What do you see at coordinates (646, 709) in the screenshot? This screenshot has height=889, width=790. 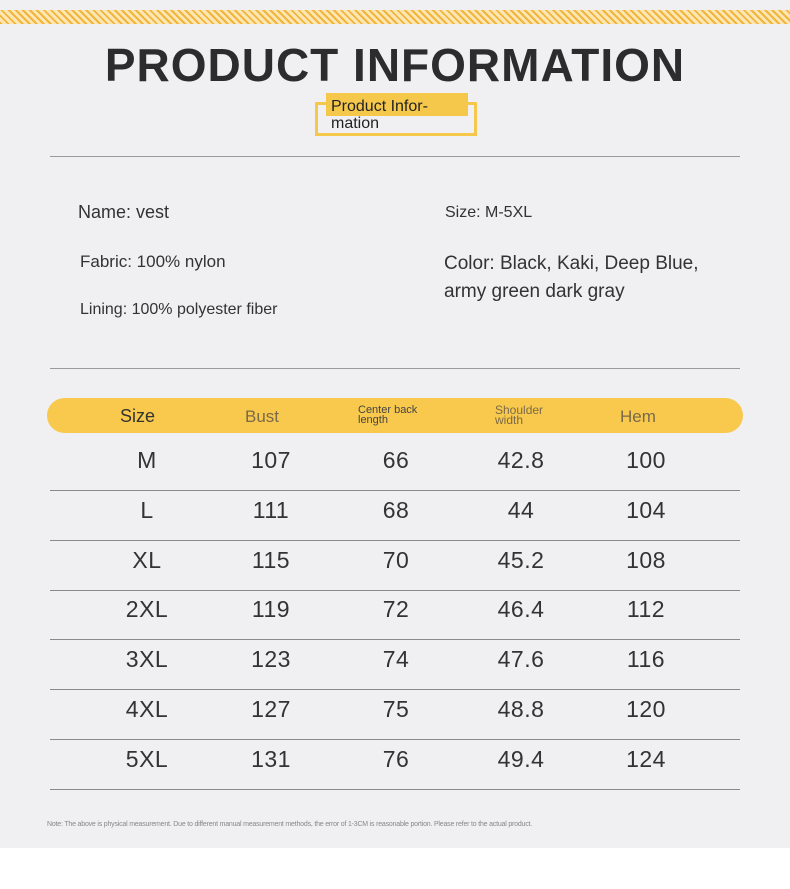 I see `cell-hem: 120` at bounding box center [646, 709].